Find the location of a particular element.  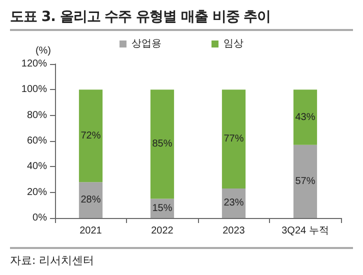

y-tick-label: 40% is located at coordinates (37, 166).